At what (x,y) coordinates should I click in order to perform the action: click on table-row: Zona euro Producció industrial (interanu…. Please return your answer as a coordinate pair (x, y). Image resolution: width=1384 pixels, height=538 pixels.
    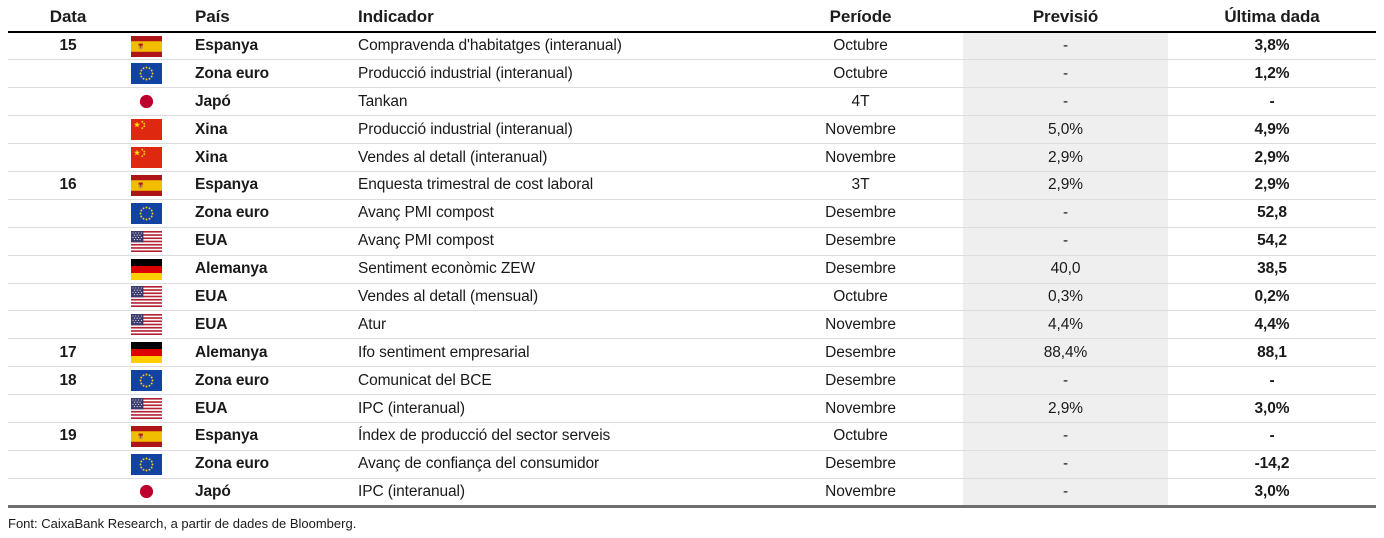
    Looking at the image, I should click on (692, 74).